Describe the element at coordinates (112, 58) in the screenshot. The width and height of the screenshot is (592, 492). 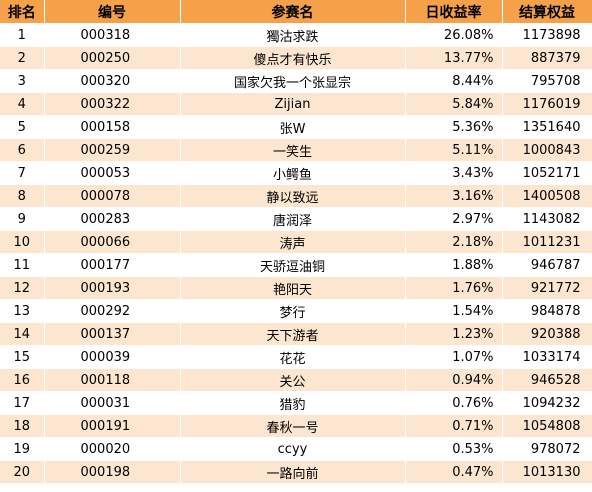
I see `id-cell: 000250` at that location.